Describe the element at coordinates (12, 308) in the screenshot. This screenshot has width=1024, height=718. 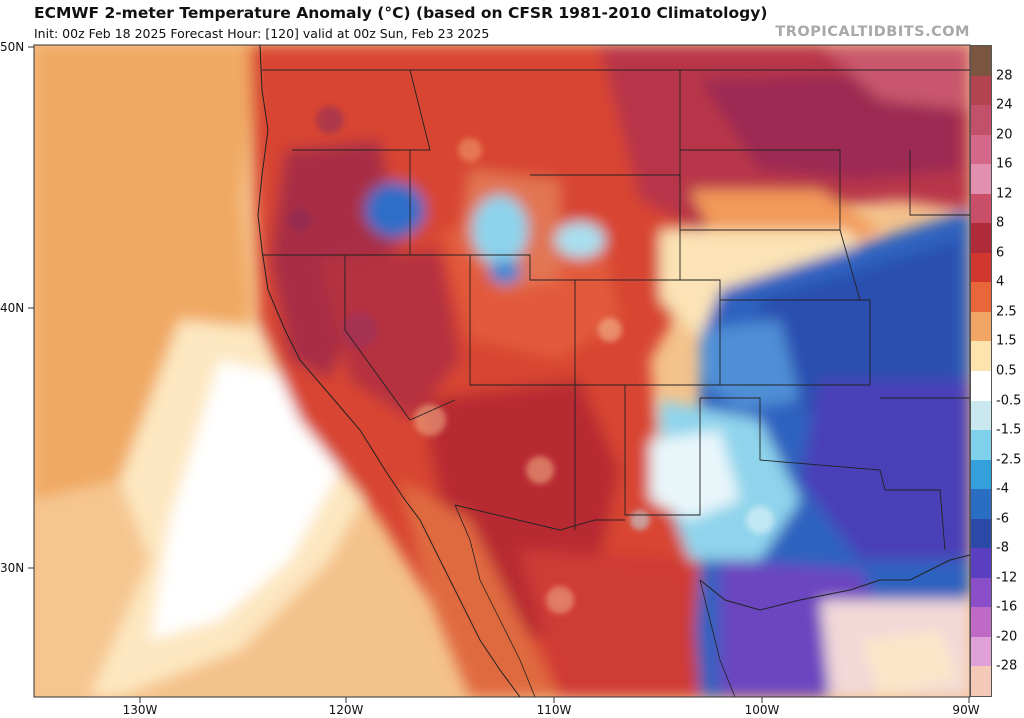
I see `lat-label-40n: 40N` at that location.